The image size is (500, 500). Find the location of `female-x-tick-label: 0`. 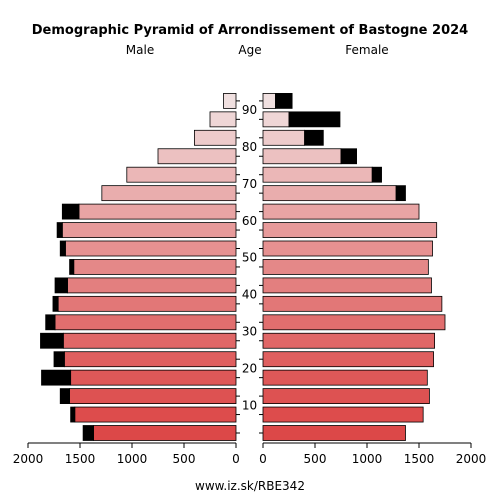

female-x-tick-label: 0 is located at coordinates (263, 459).